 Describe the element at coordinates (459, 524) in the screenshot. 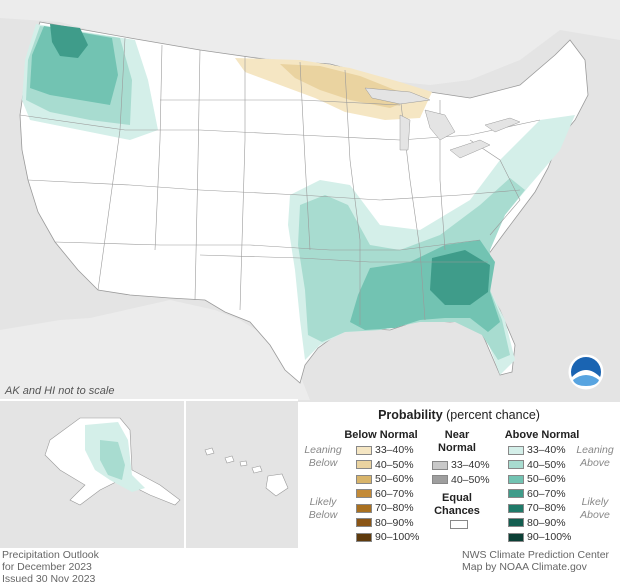

I see `equal-chances-swatch` at that location.